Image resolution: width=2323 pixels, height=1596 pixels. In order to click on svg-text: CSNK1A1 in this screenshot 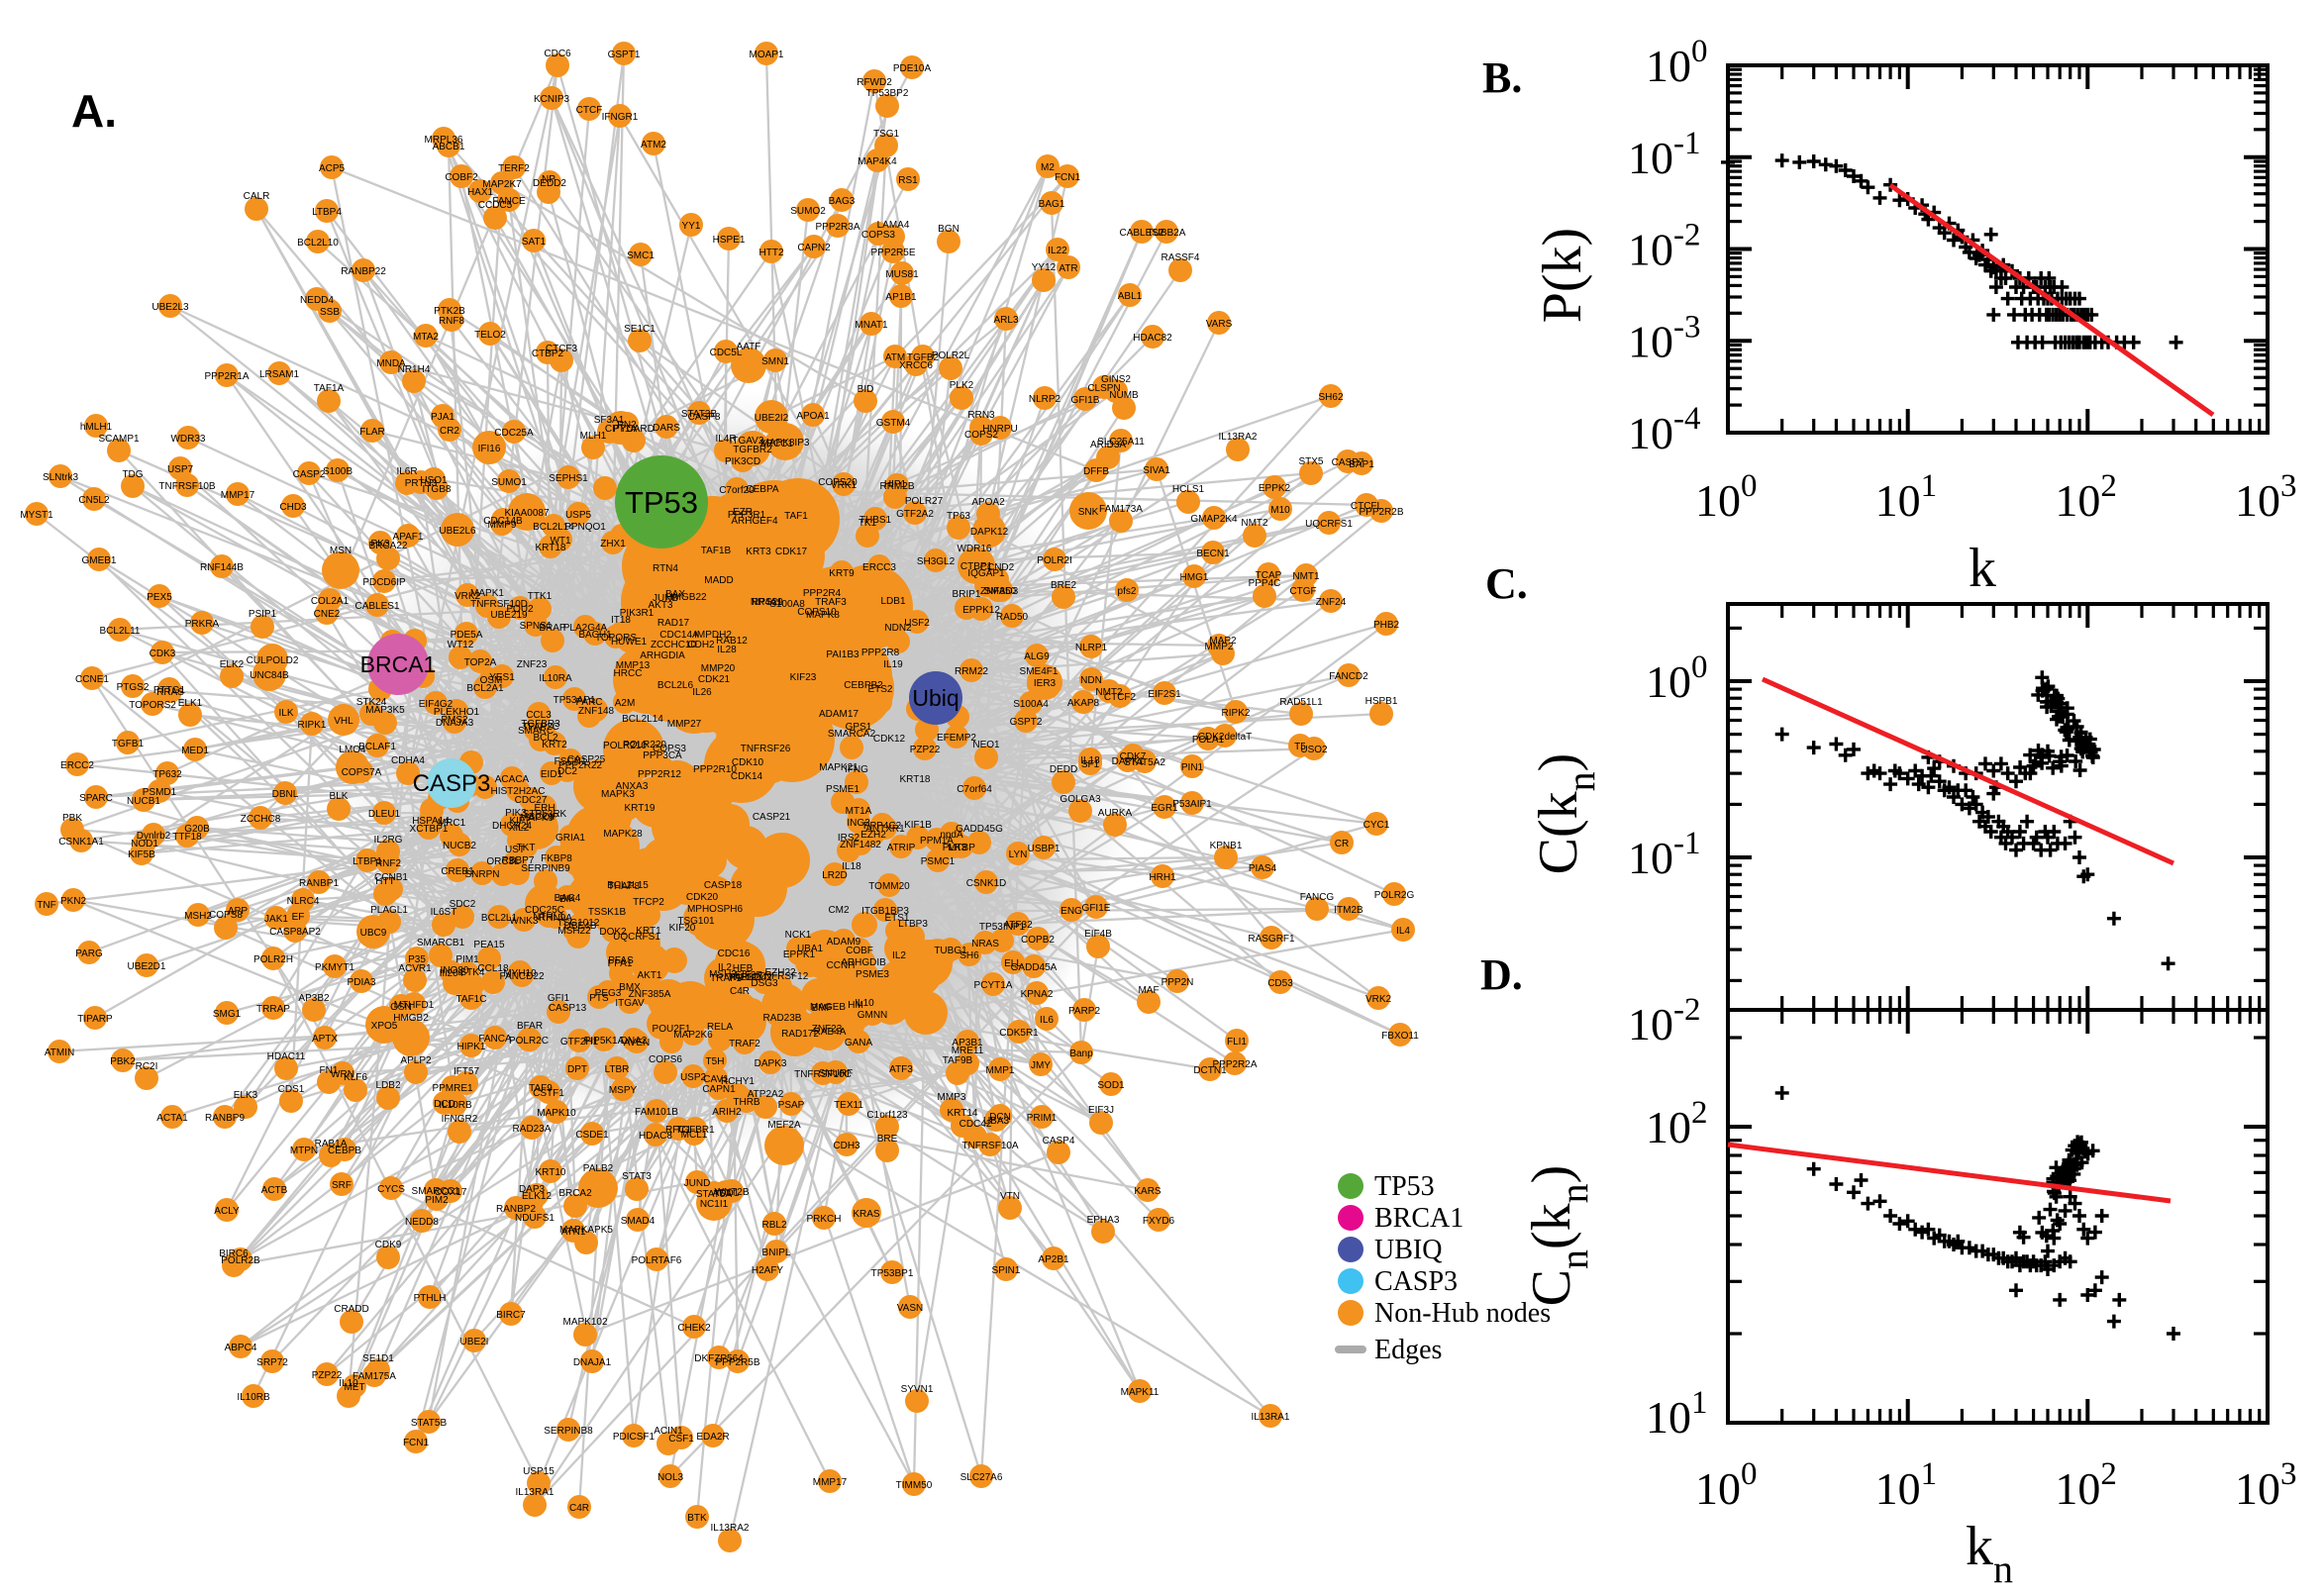, I will do `click(81, 842)`.